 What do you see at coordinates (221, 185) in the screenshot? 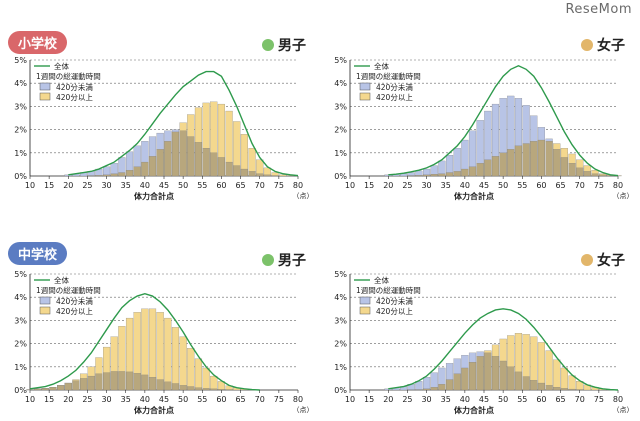
I see `x-tick-label: 60` at bounding box center [221, 185].